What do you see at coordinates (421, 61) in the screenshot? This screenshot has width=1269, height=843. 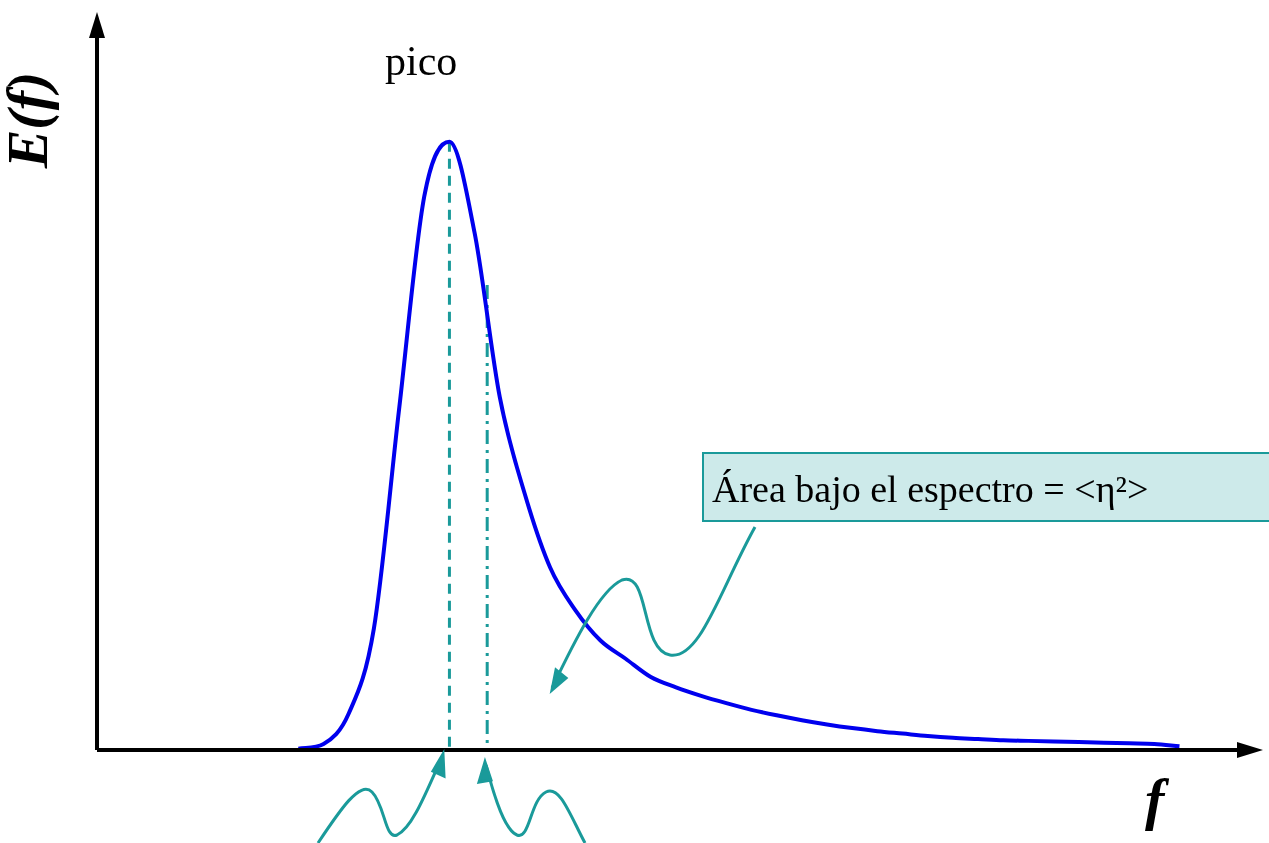 I see `text: pico` at bounding box center [421, 61].